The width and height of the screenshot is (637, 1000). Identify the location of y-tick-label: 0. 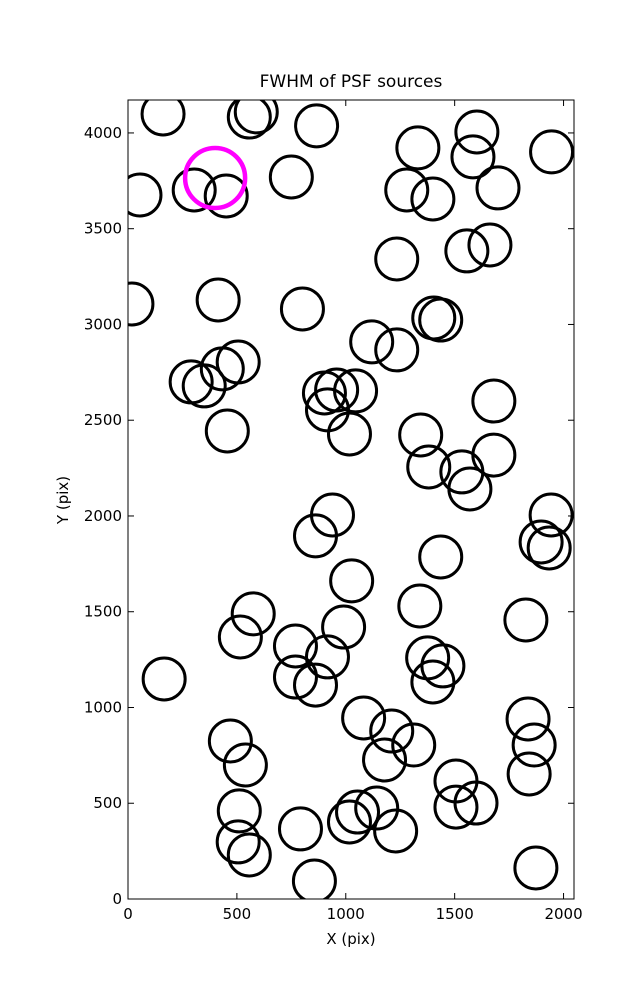
(117, 899).